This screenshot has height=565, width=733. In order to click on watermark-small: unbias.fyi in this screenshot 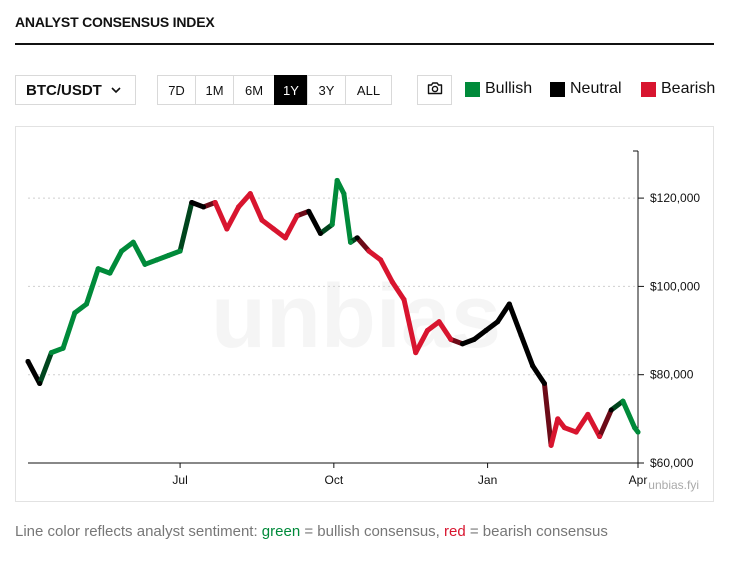, I will do `click(673, 485)`.